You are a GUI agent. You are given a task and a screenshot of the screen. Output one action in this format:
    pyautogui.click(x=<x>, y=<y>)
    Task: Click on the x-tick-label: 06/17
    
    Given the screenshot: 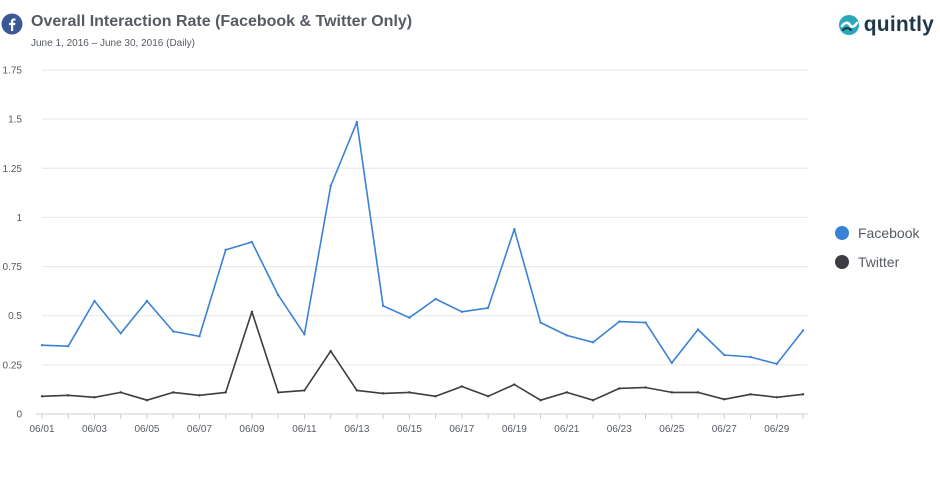 What is the action you would take?
    pyautogui.click(x=461, y=429)
    